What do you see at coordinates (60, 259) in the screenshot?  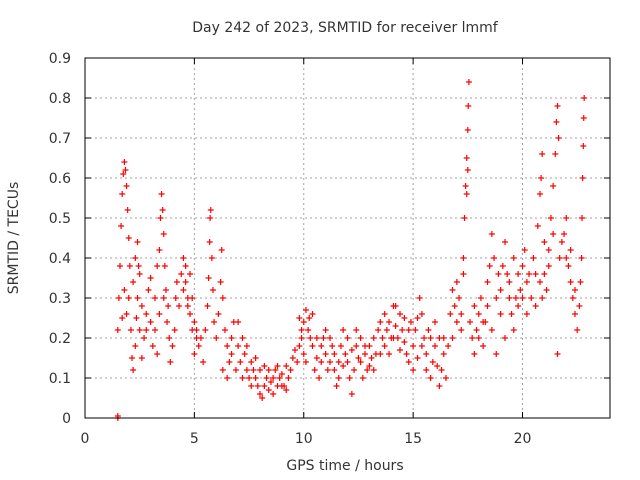 I see `y-tick-label: 0.4` at bounding box center [60, 259].